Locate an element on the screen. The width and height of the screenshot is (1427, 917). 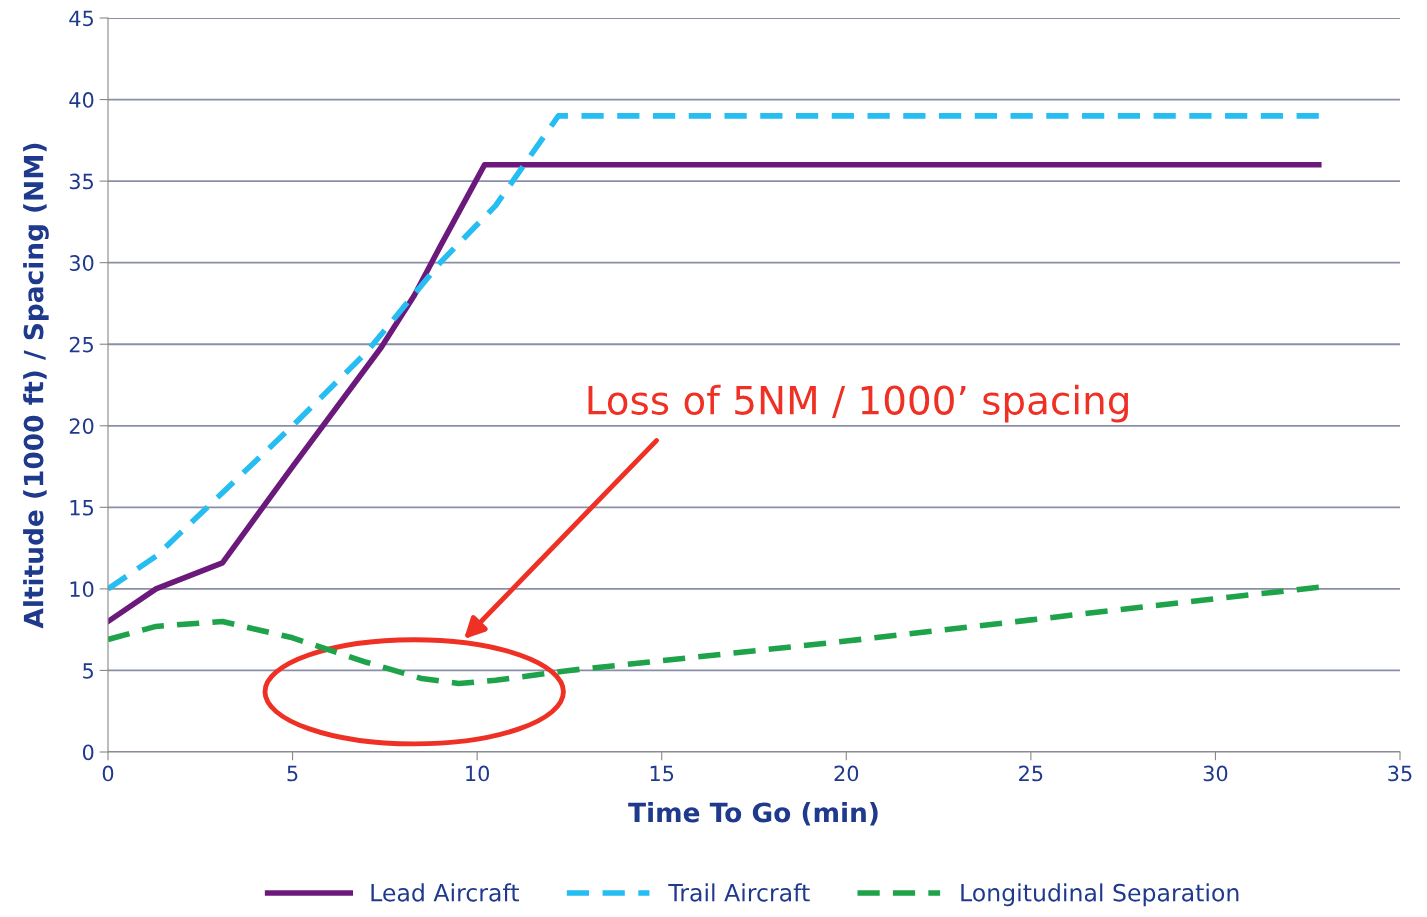
y-tick-label: 20 is located at coordinates (81, 426).